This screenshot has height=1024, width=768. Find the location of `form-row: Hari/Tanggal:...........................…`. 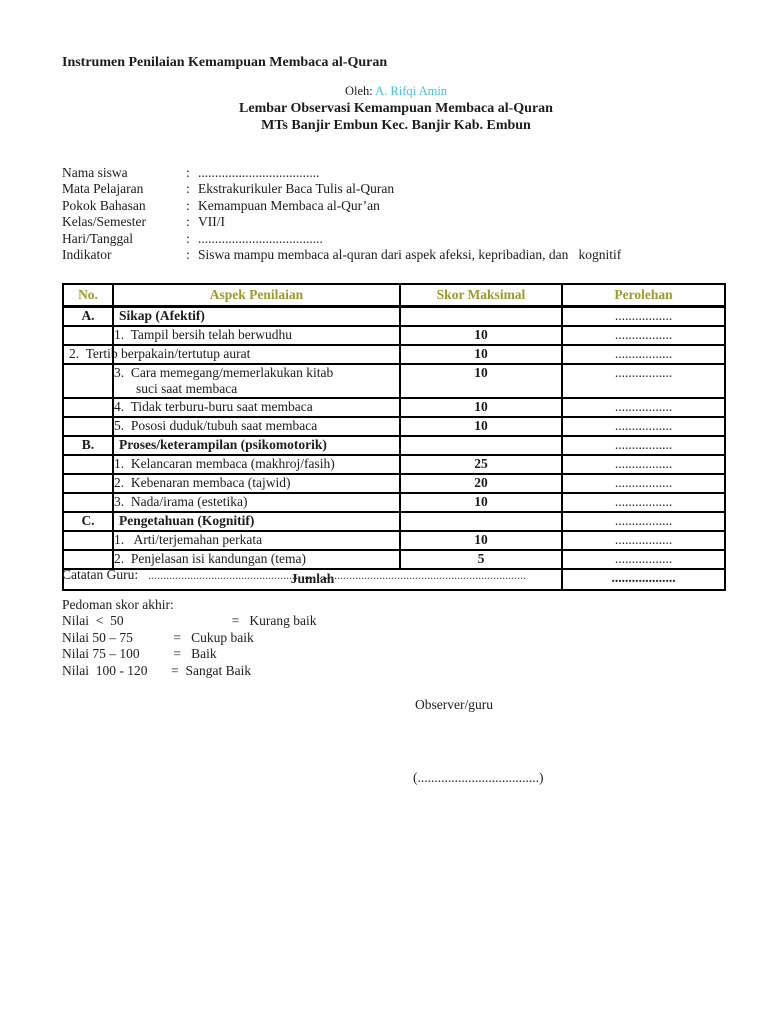

form-row: Hari/Tanggal:...........................… is located at coordinates (341, 239).